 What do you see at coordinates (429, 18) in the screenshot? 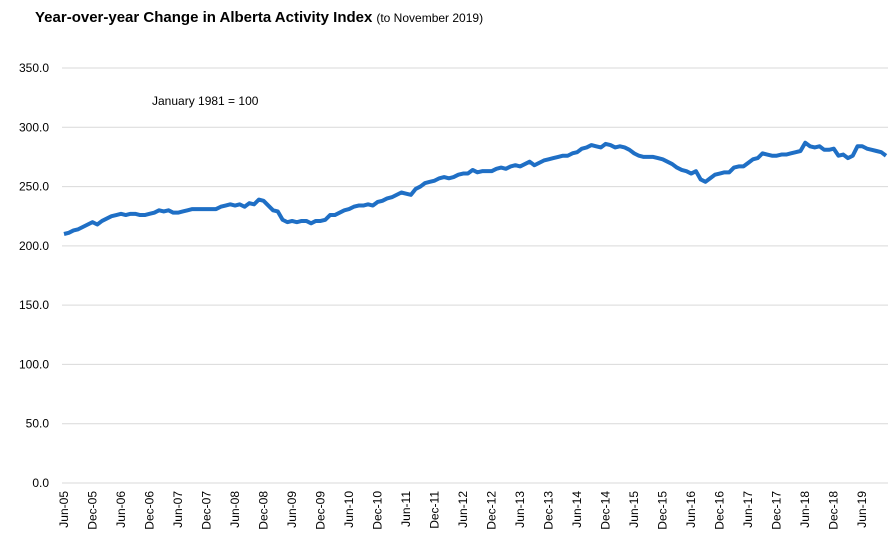
I see `chart-subtitle: (to November 2019)` at bounding box center [429, 18].